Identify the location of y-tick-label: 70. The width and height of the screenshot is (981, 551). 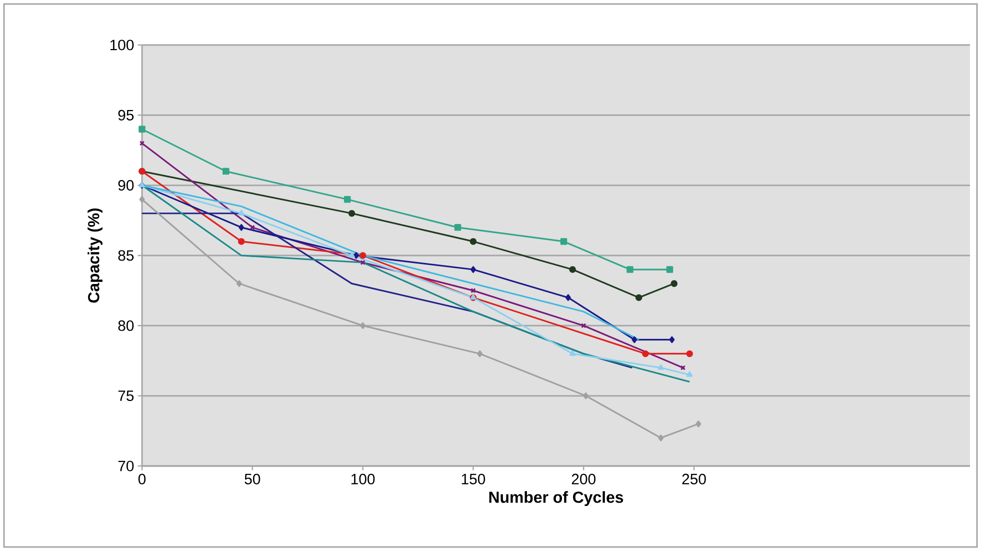
(126, 466).